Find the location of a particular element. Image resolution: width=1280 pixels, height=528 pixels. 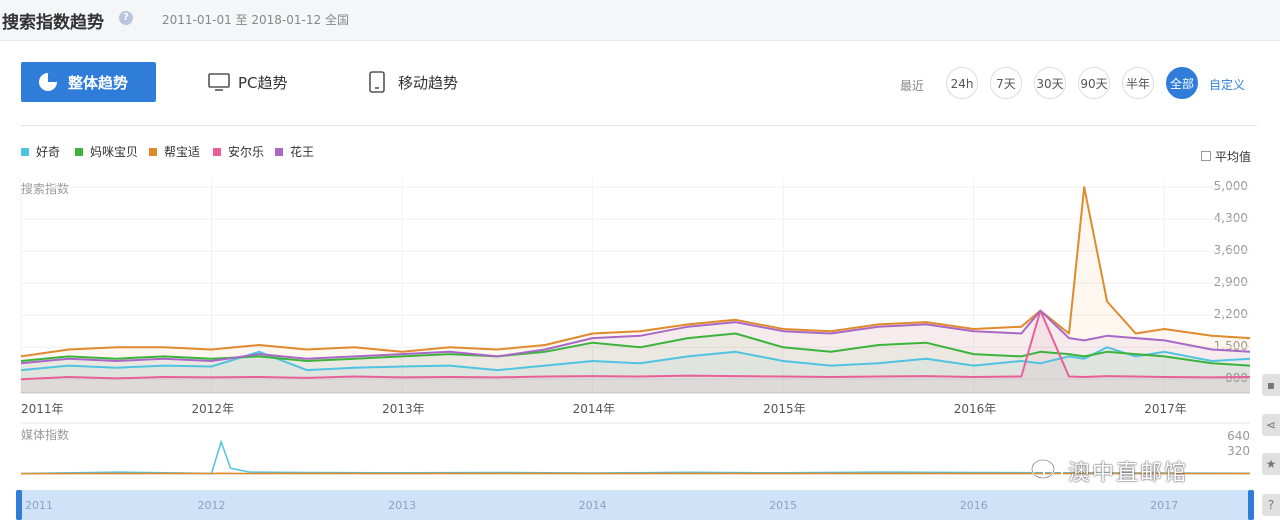

tab-pc-trend: PC趋势 is located at coordinates (263, 82).